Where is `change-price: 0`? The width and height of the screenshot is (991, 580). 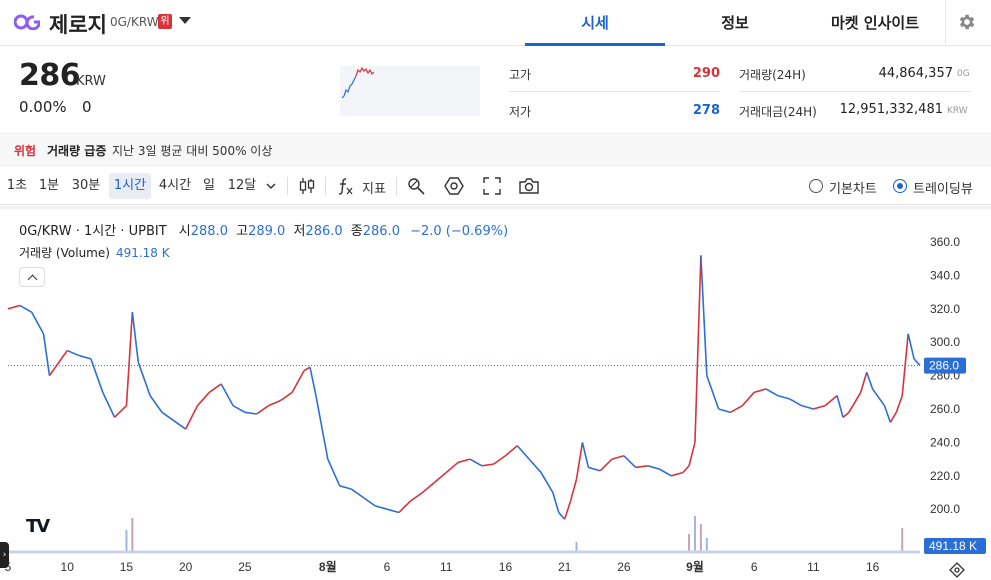
change-price: 0 is located at coordinates (87, 107).